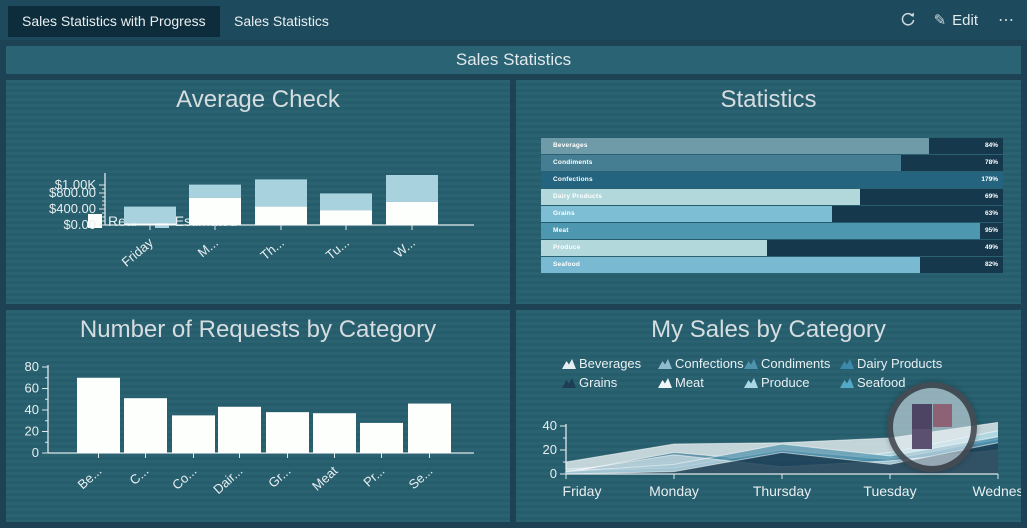 This screenshot has height=528, width=1027. Describe the element at coordinates (989, 179) in the screenshot. I see `progress-bar-value: 179%` at that location.